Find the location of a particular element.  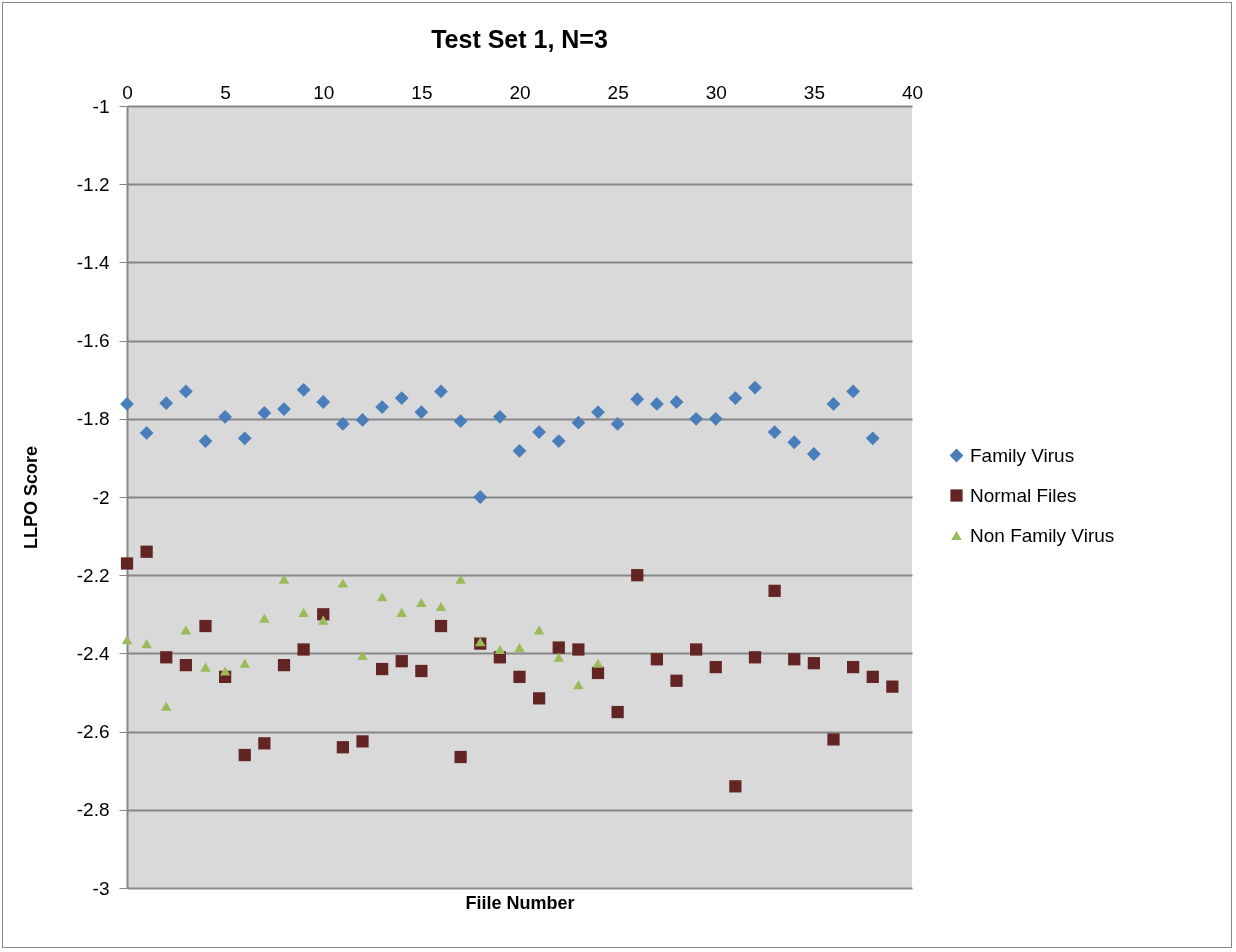

y-tick-label: -2 is located at coordinates (101, 497).